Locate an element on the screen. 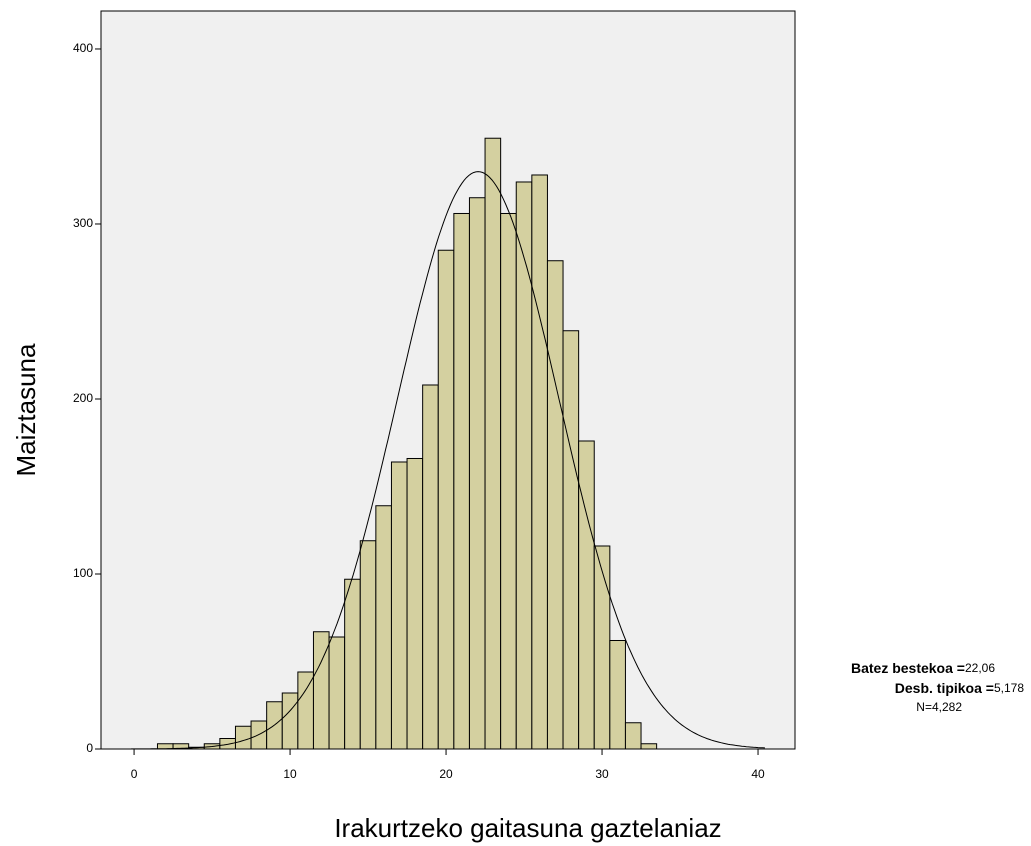  stat-name: Batez bestekoa = is located at coordinates (908, 668).